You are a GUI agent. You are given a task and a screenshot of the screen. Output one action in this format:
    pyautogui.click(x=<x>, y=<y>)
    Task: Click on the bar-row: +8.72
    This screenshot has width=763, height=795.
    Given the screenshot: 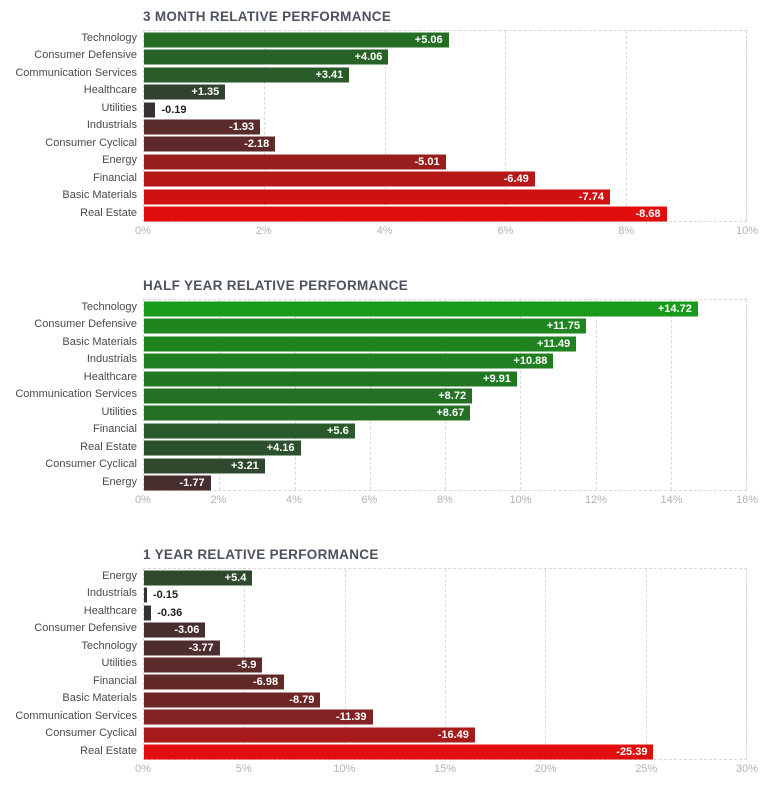 What is the action you would take?
    pyautogui.click(x=445, y=395)
    